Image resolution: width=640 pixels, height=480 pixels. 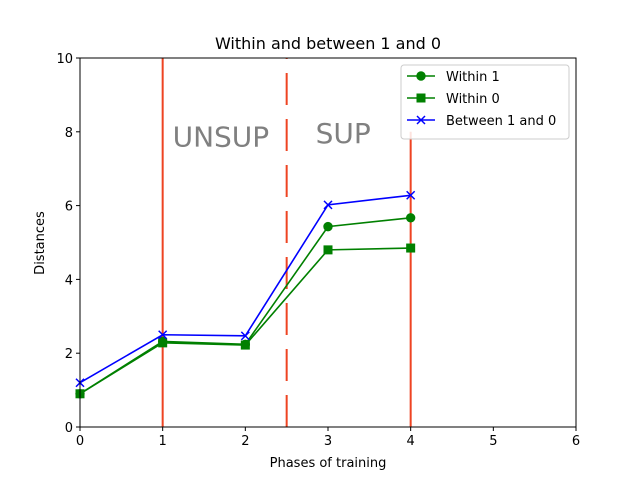 I want to click on legend-marker-between-1-and-0-stroke-b, so click(x=421, y=120).